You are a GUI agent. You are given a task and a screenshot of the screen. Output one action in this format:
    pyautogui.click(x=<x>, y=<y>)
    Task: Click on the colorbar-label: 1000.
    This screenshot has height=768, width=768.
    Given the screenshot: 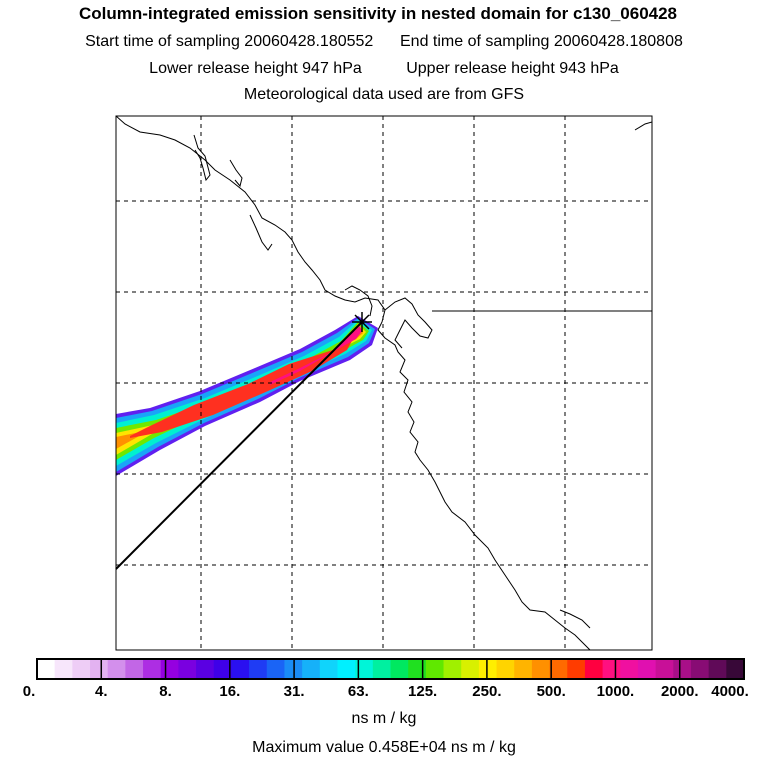 What is the action you would take?
    pyautogui.click(x=615, y=691)
    